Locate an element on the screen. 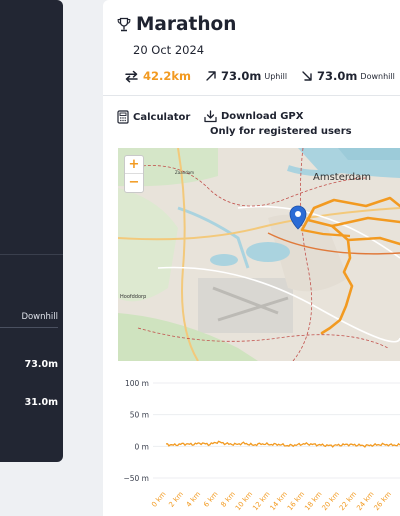 The width and height of the screenshot is (400, 516). arrow-down-right-icon is located at coordinates (307, 76).